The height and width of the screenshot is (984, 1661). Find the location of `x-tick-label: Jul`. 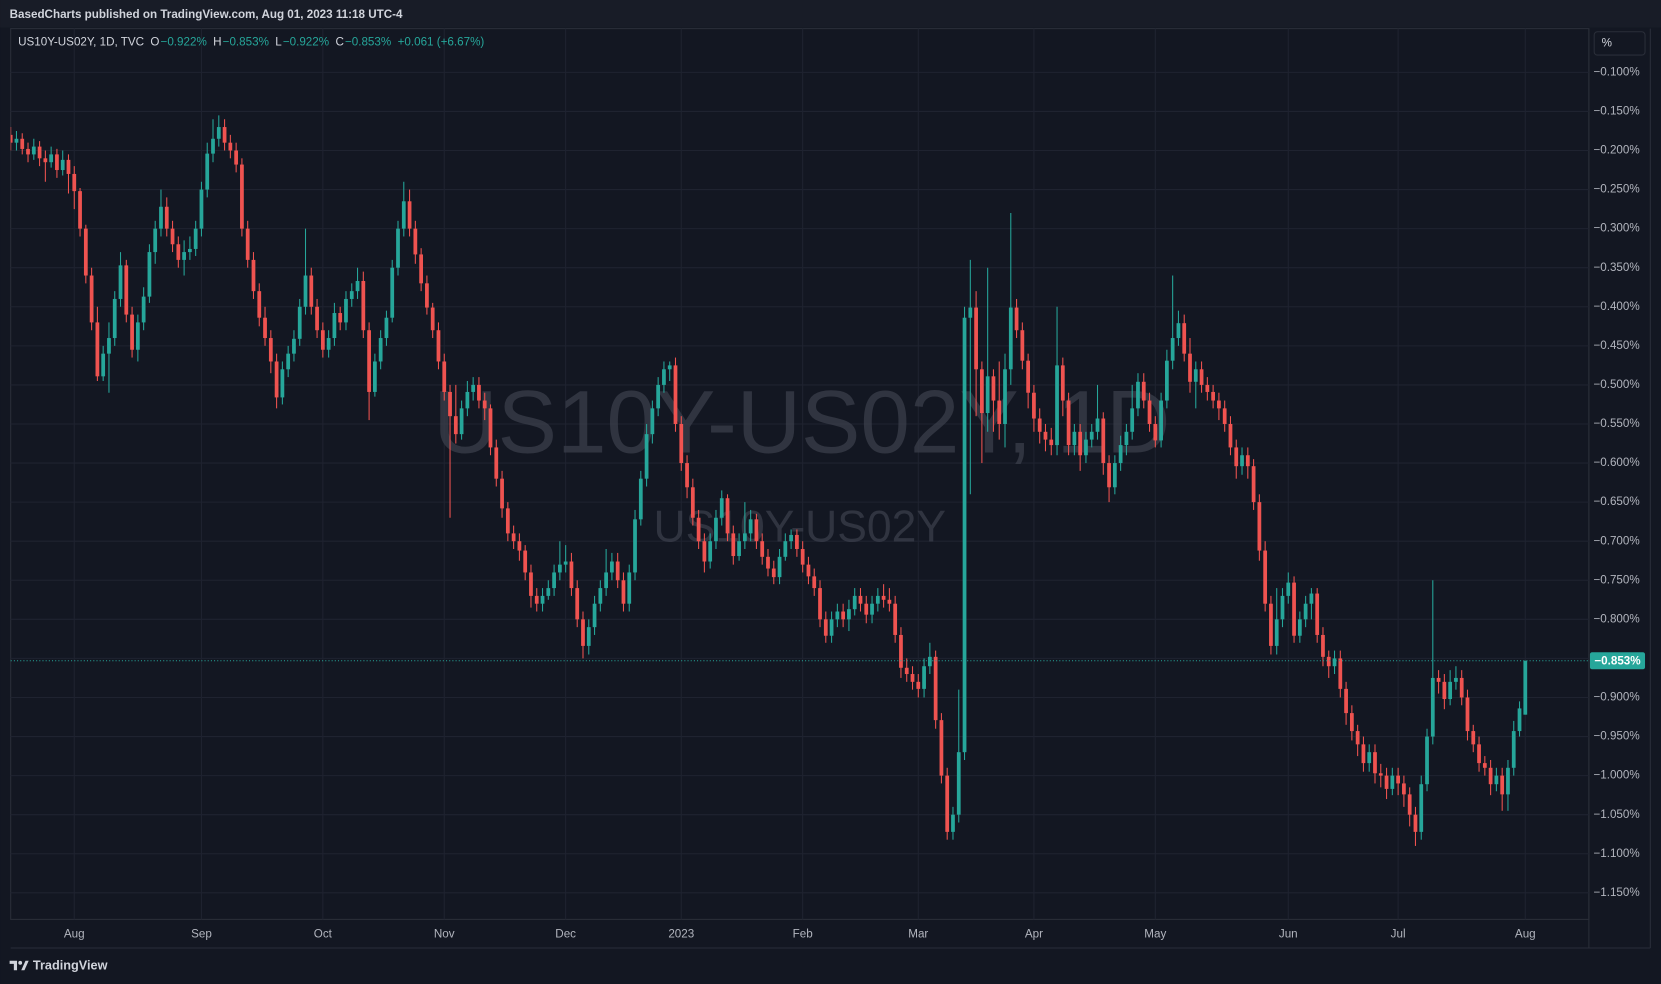

x-tick-label: Jul is located at coordinates (1398, 933).